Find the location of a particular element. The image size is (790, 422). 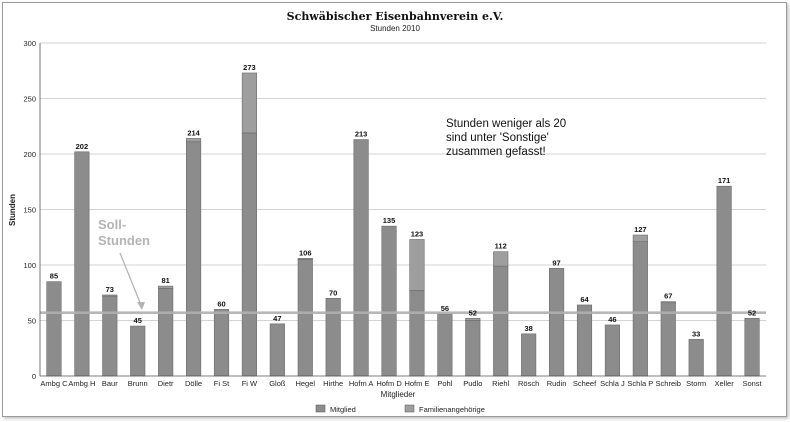

data-label: 214 is located at coordinates (193, 132).